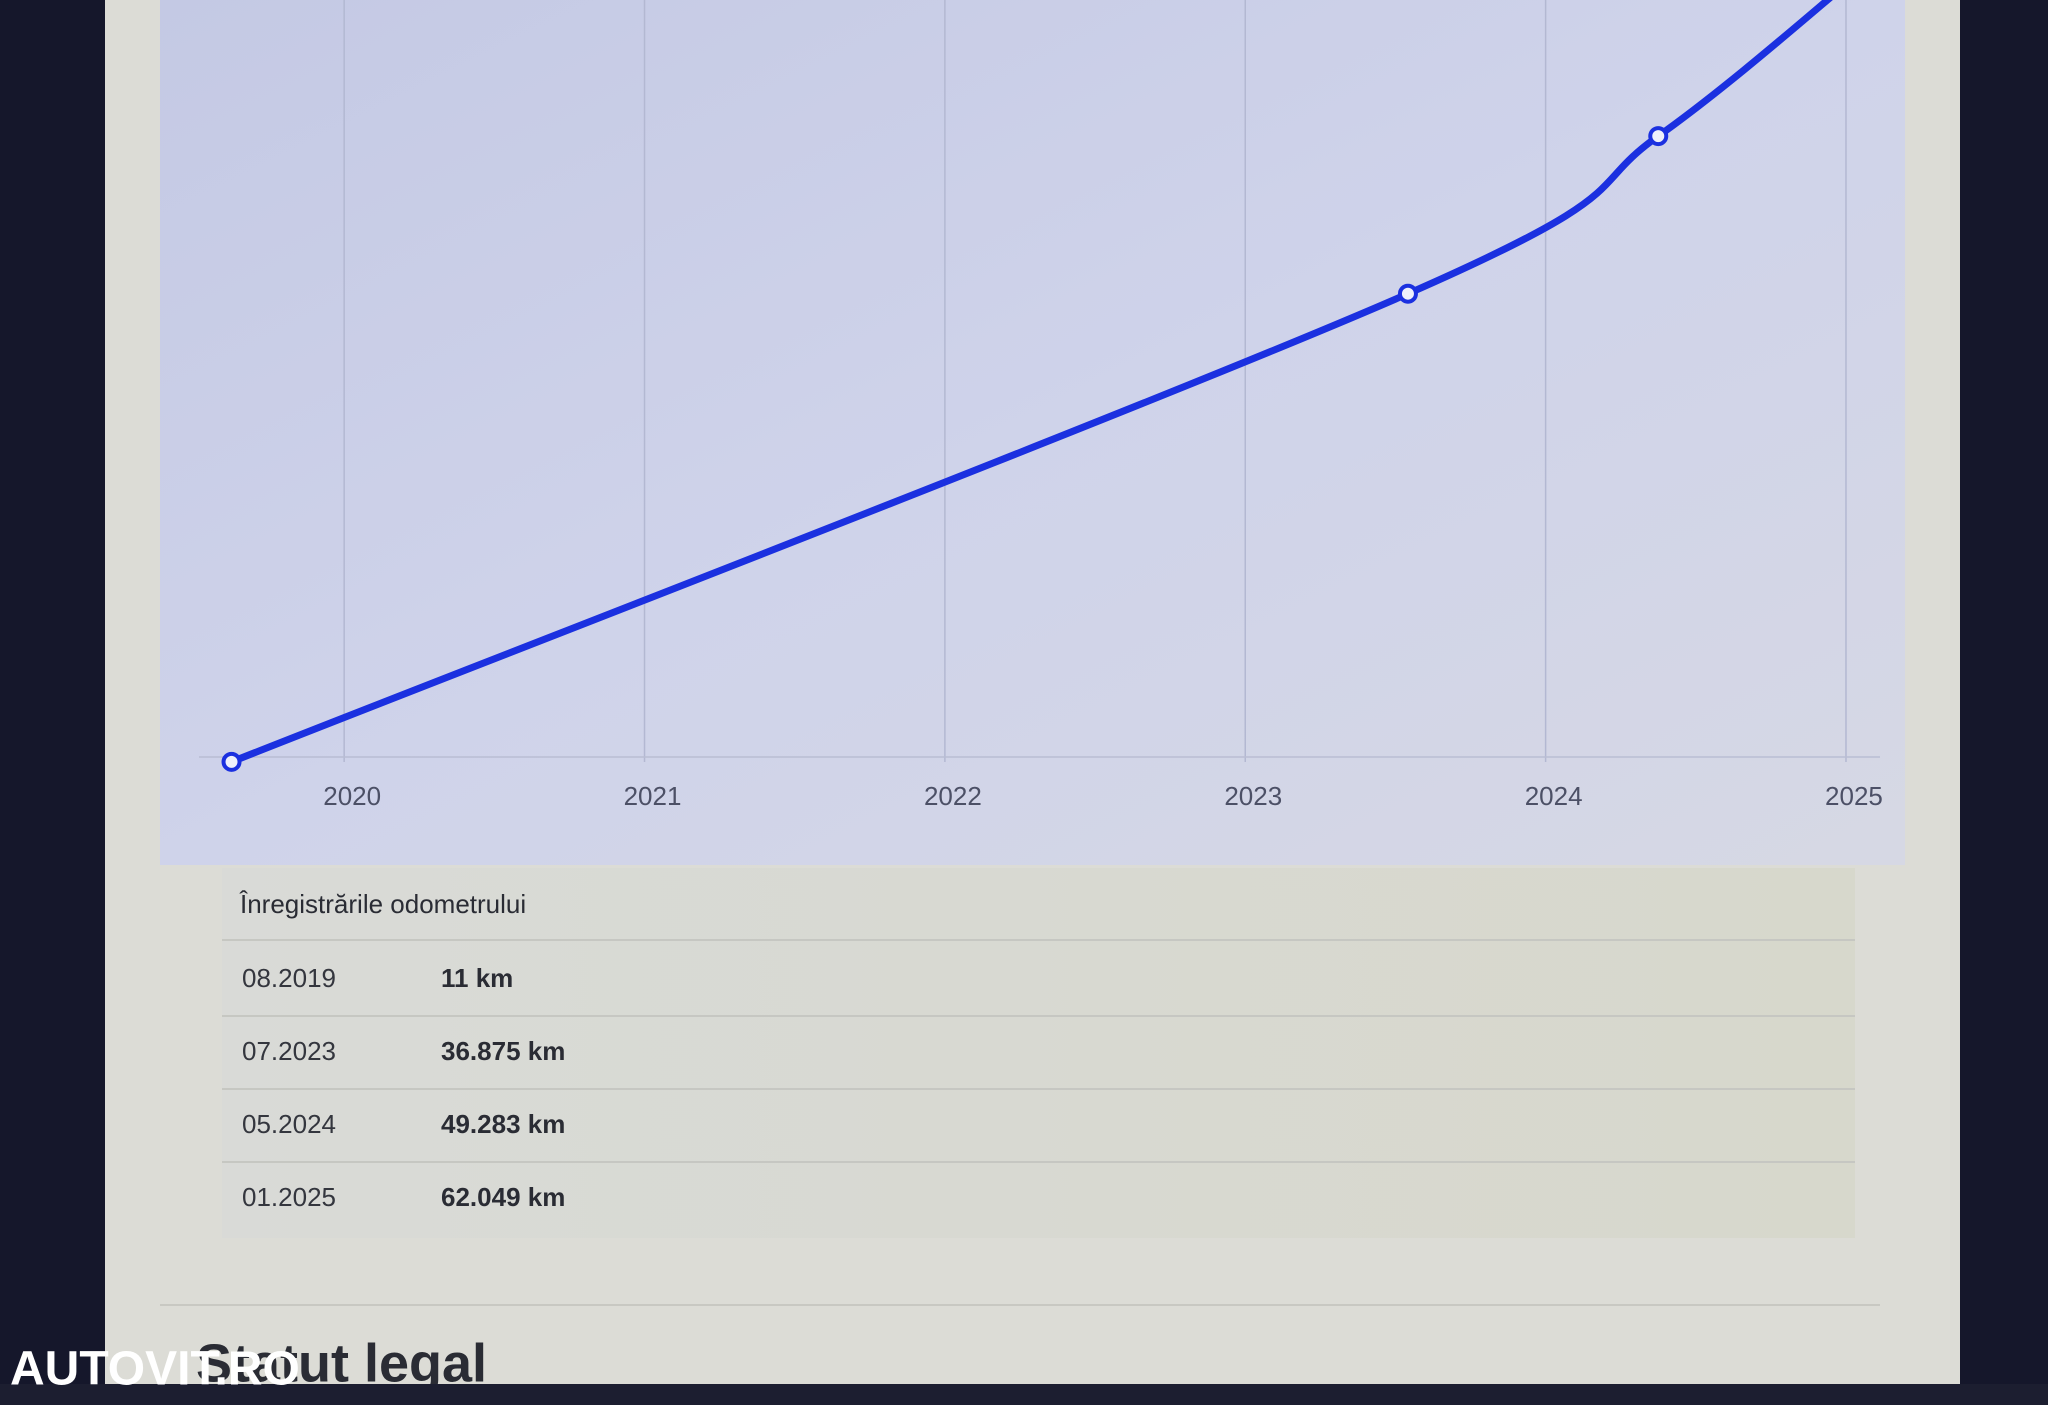 This screenshot has height=1405, width=2048. Describe the element at coordinates (289, 1197) in the screenshot. I see `row-date: 01.2025` at that location.